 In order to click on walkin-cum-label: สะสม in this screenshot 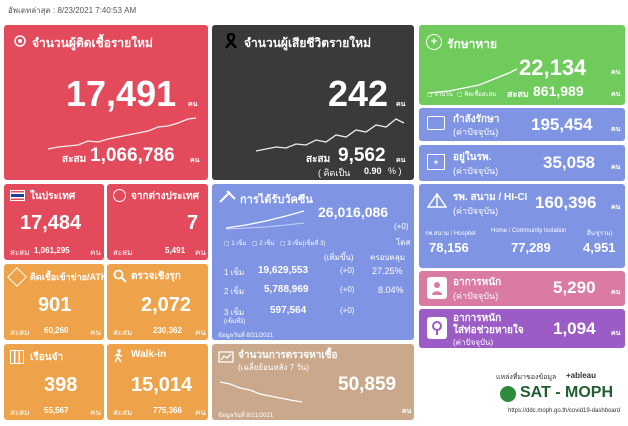, I will do `click(123, 412)`.